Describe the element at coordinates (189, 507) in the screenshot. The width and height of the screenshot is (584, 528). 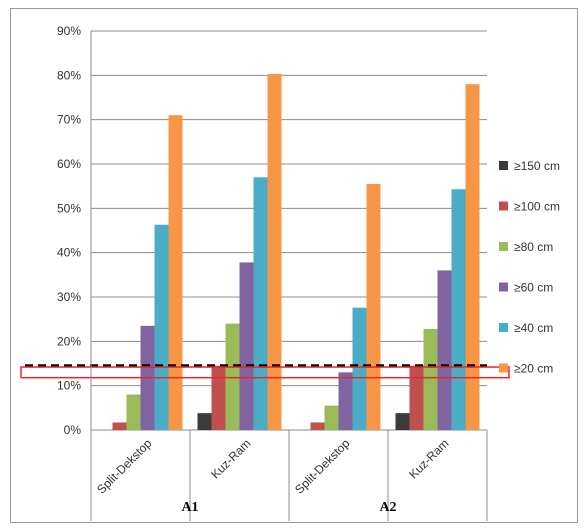
I see `group-label: A1` at that location.